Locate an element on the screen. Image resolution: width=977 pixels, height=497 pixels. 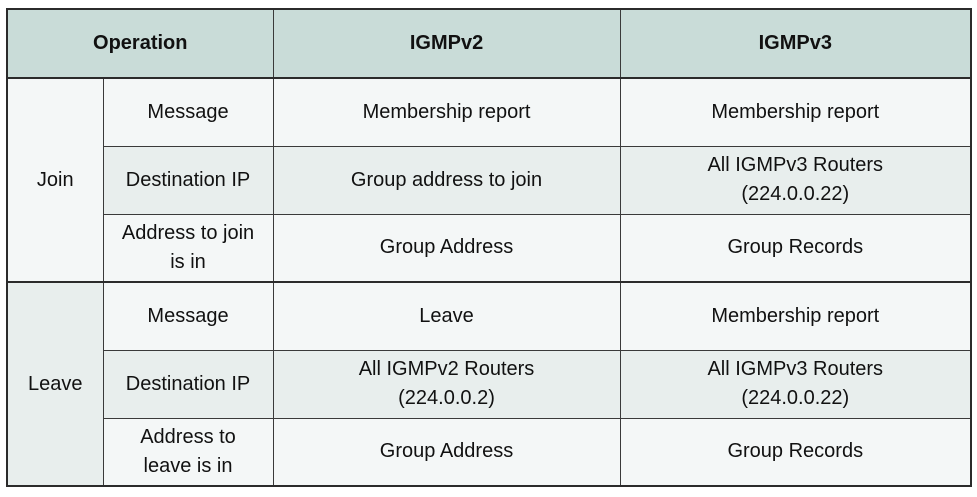
cell-text-line: (224.0.0.2) is located at coordinates (446, 398).